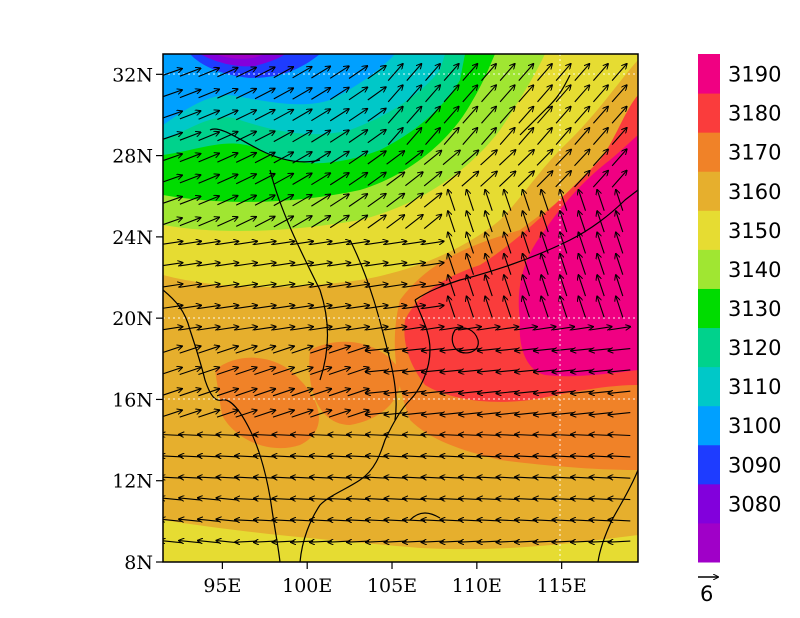  What do you see at coordinates (222, 586) in the screenshot?
I see `lon-tick-label: 95E` at bounding box center [222, 586].